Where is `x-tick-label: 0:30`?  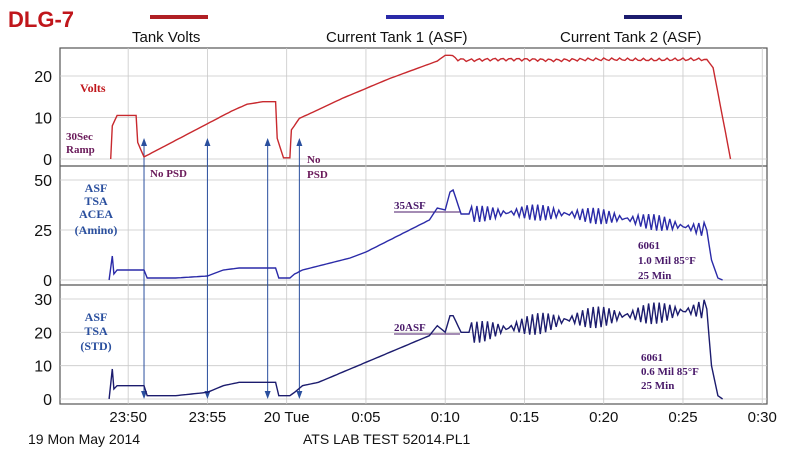
x-tick-label: 0:30 is located at coordinates (762, 417).